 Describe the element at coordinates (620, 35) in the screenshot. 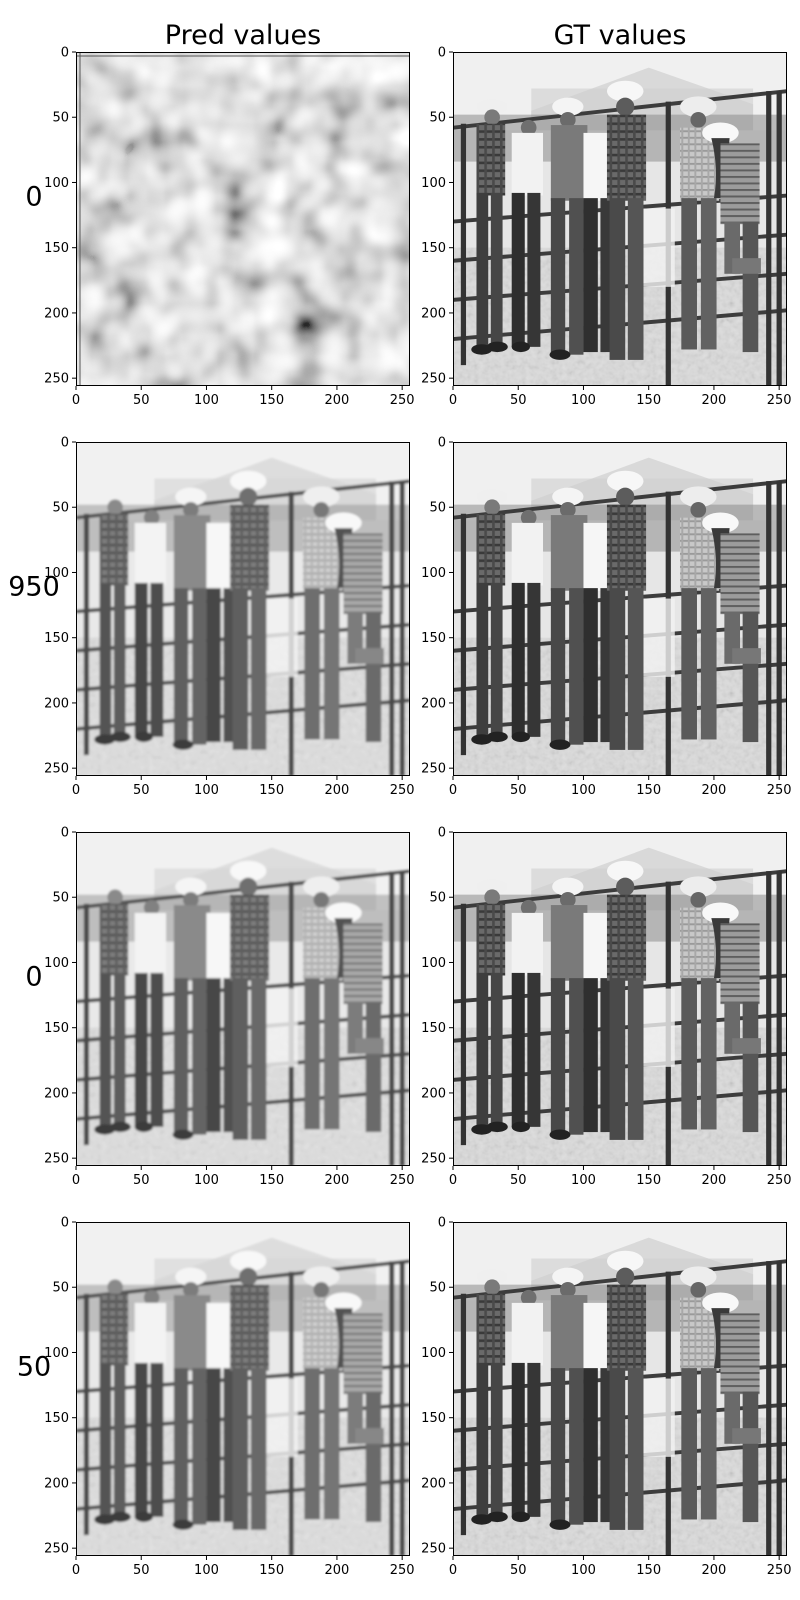

I see `column-title: GT values` at that location.